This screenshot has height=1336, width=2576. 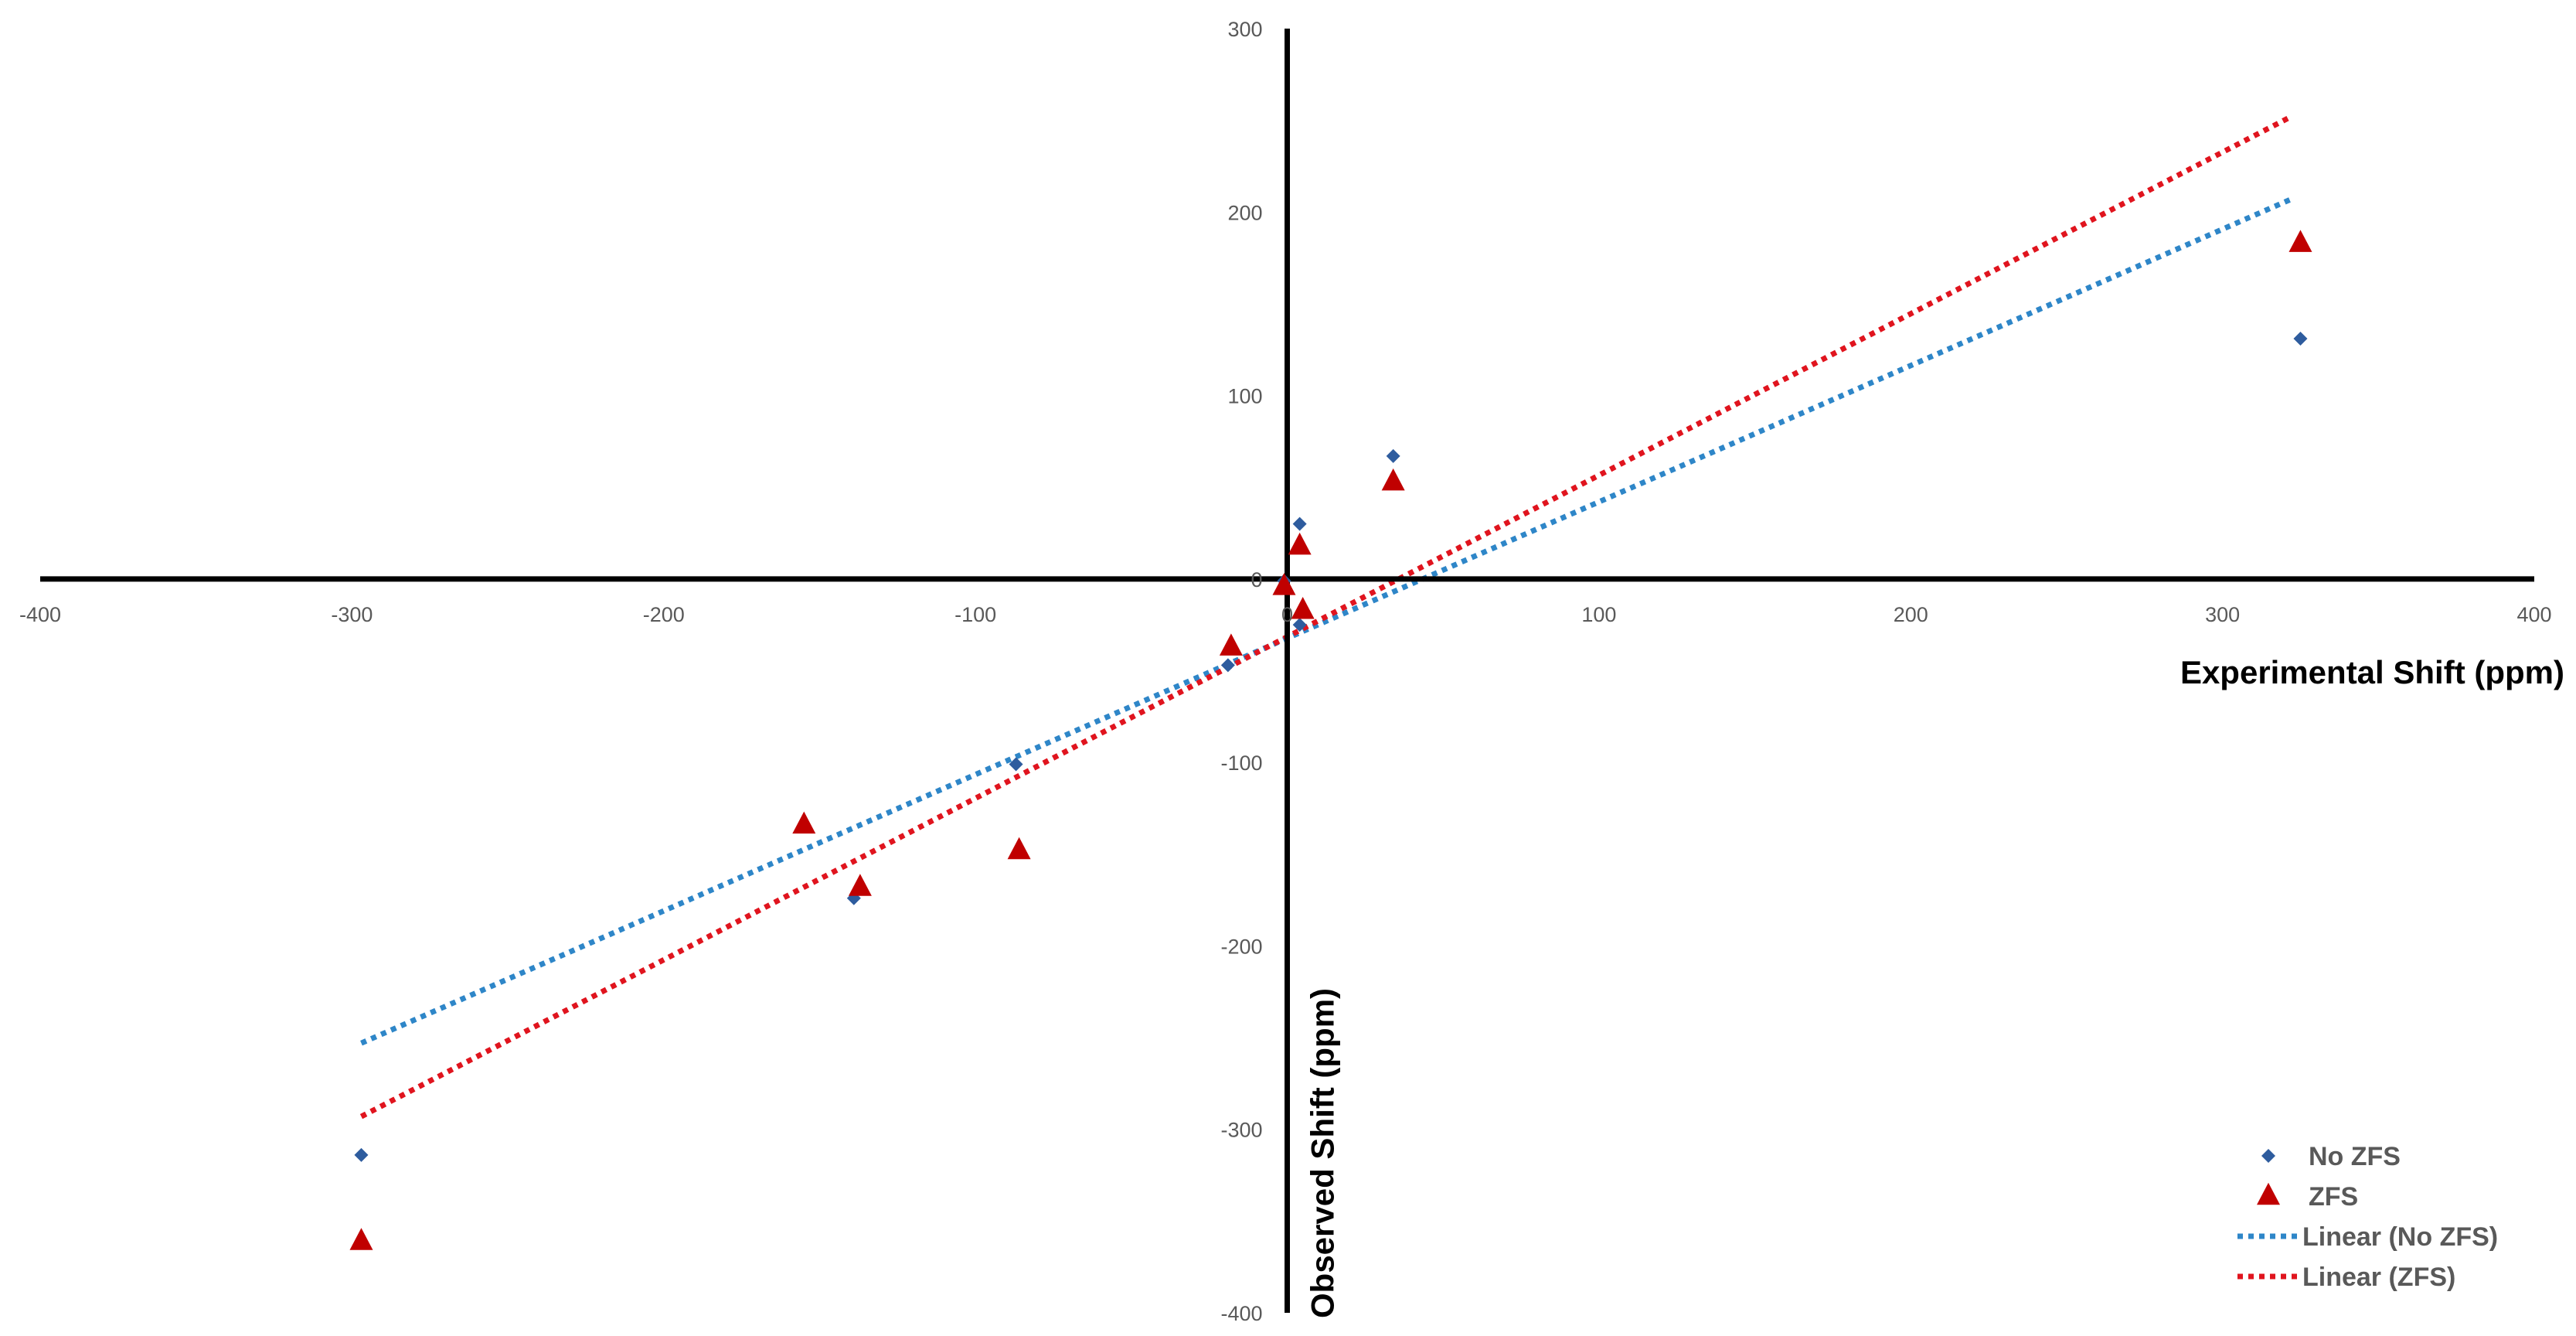 I want to click on x-tick-label: -400, so click(x=40, y=614).